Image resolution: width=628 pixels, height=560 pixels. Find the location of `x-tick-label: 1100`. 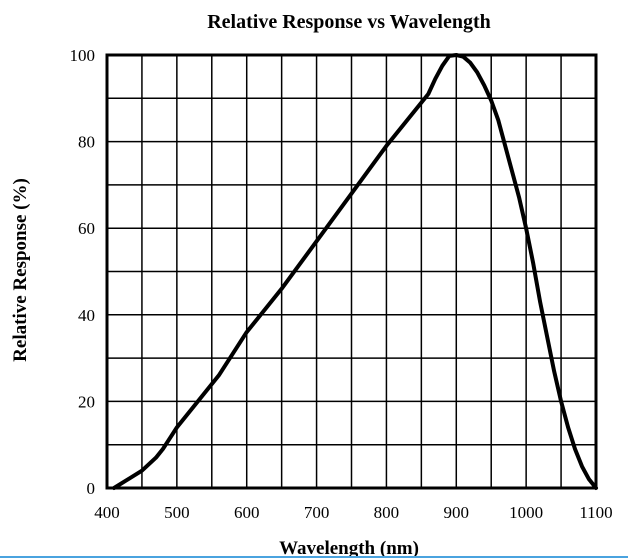

x-tick-label: 1100 is located at coordinates (595, 512).